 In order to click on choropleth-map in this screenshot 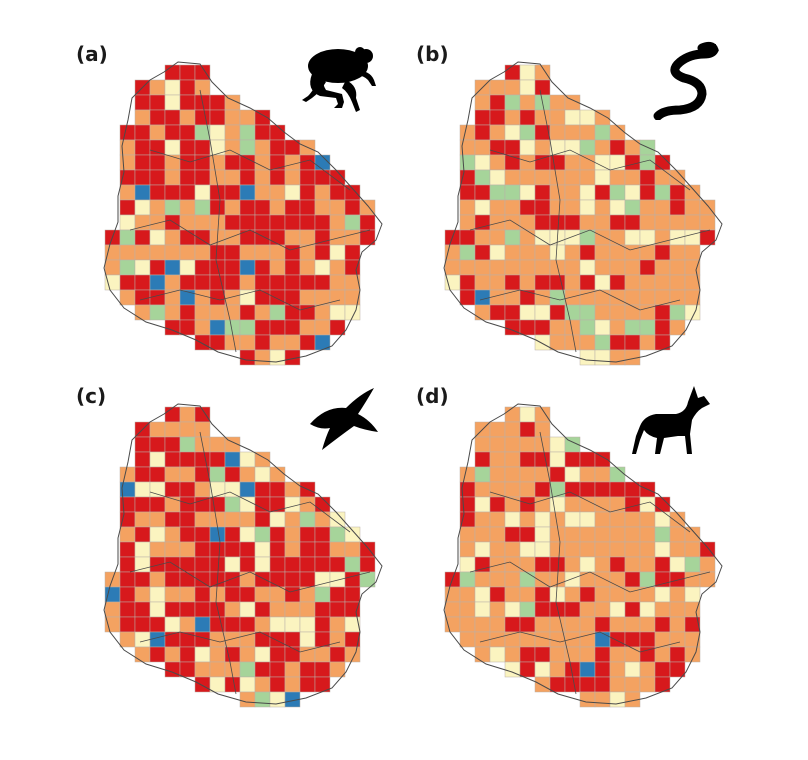, I will do `click(583, 555)`.